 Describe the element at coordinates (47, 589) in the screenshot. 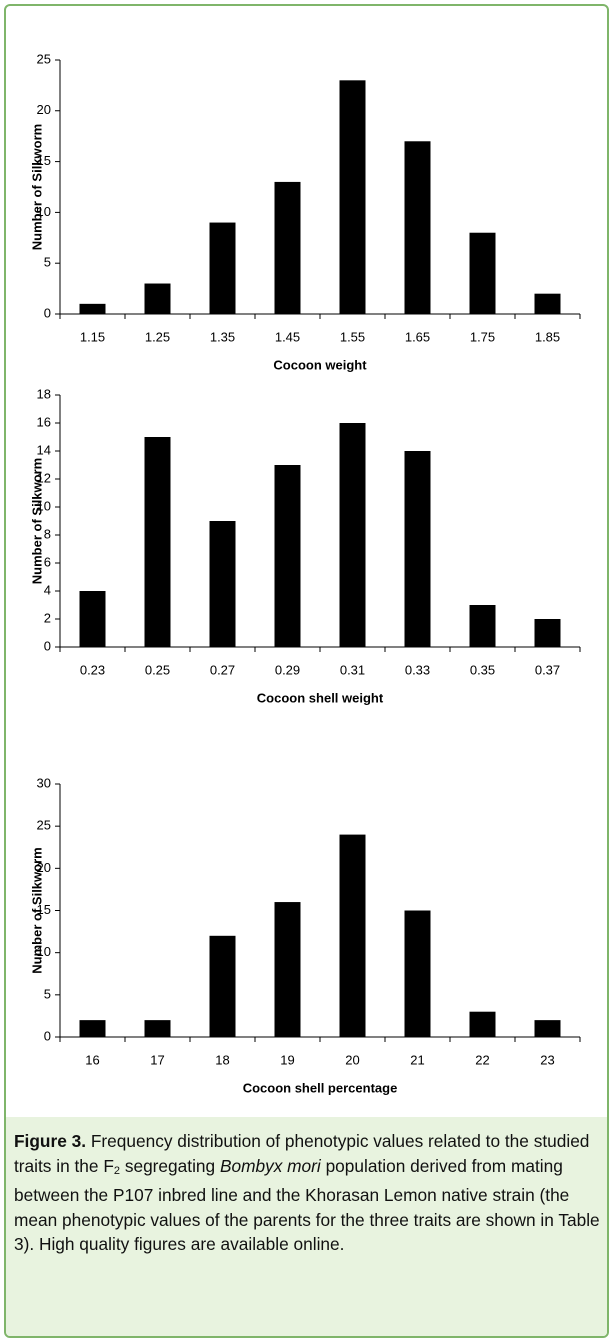

I see `y-tick-label: 4` at that location.